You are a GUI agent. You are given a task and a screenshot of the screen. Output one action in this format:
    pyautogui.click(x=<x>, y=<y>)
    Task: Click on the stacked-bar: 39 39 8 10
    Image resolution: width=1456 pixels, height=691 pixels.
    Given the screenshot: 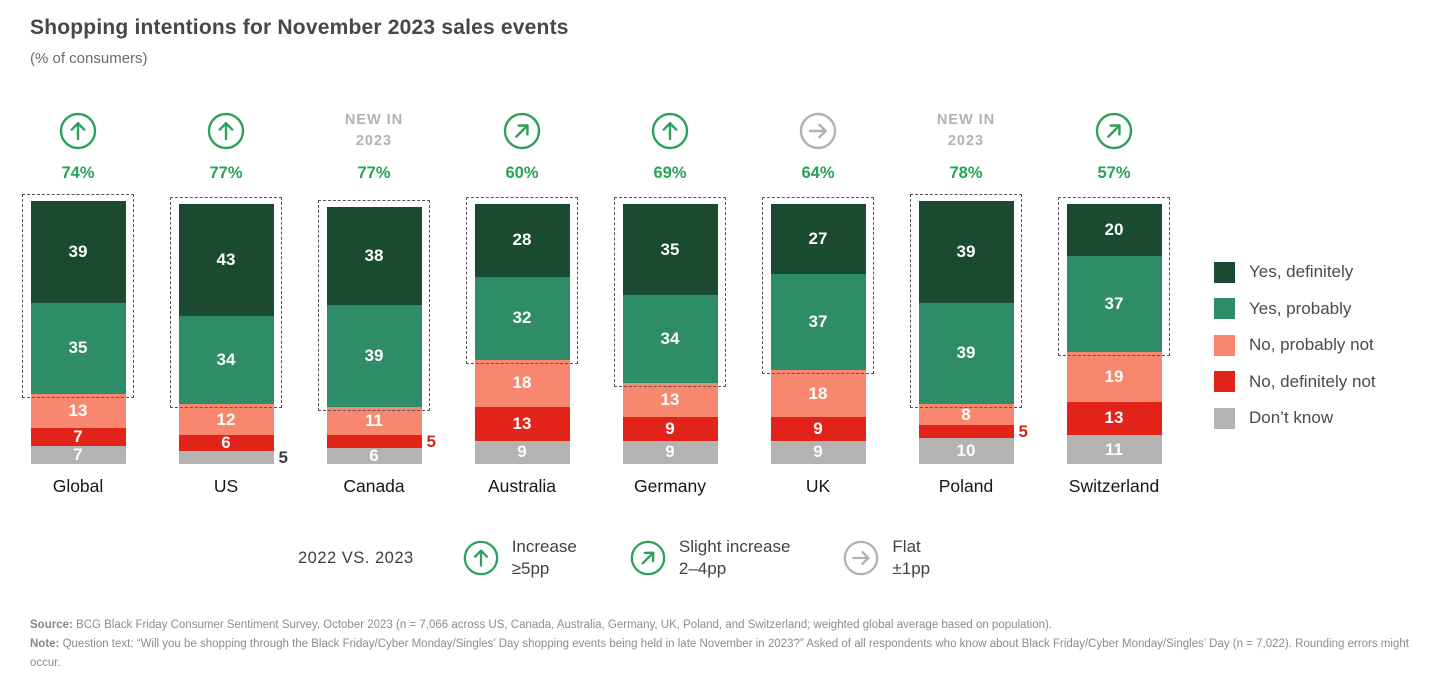 What is the action you would take?
    pyautogui.click(x=966, y=332)
    